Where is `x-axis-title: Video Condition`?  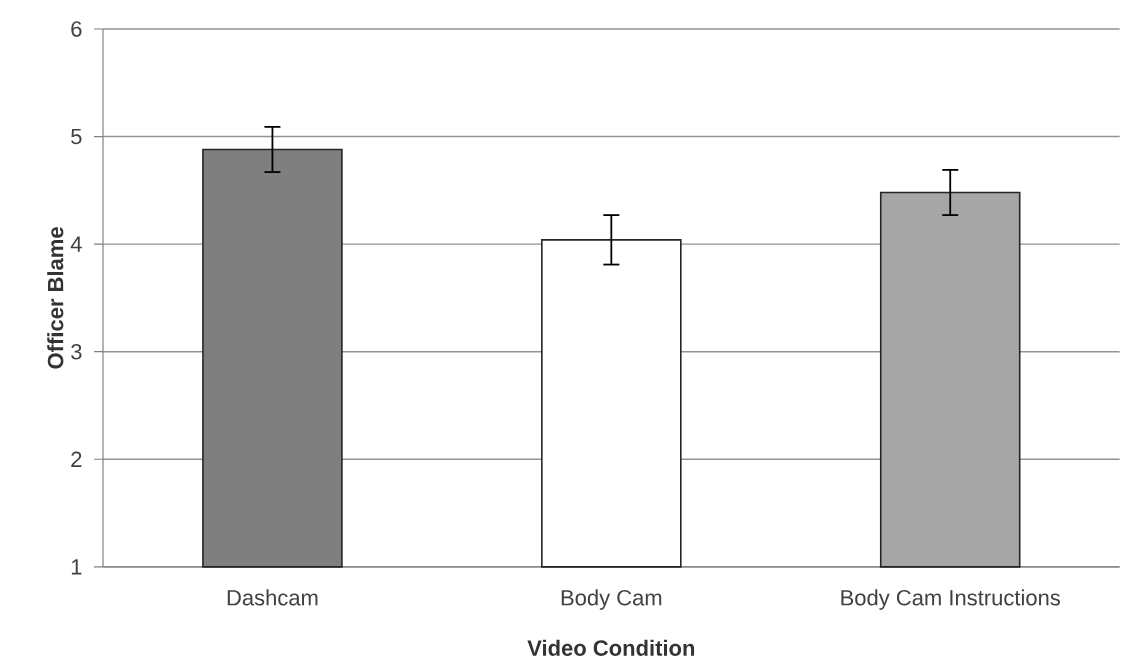
x-axis-title: Video Condition is located at coordinates (611, 647).